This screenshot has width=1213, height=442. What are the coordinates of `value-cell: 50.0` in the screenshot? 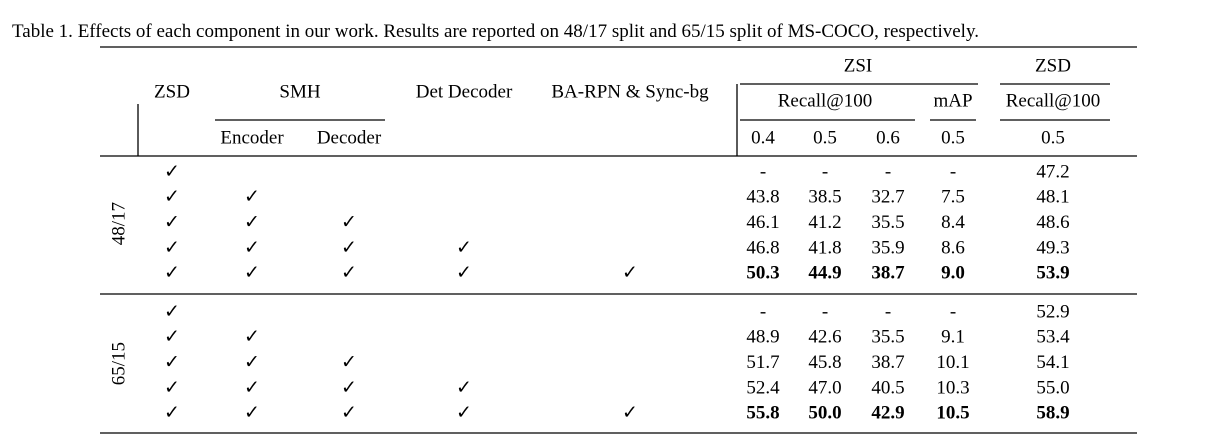 It's located at (824, 413).